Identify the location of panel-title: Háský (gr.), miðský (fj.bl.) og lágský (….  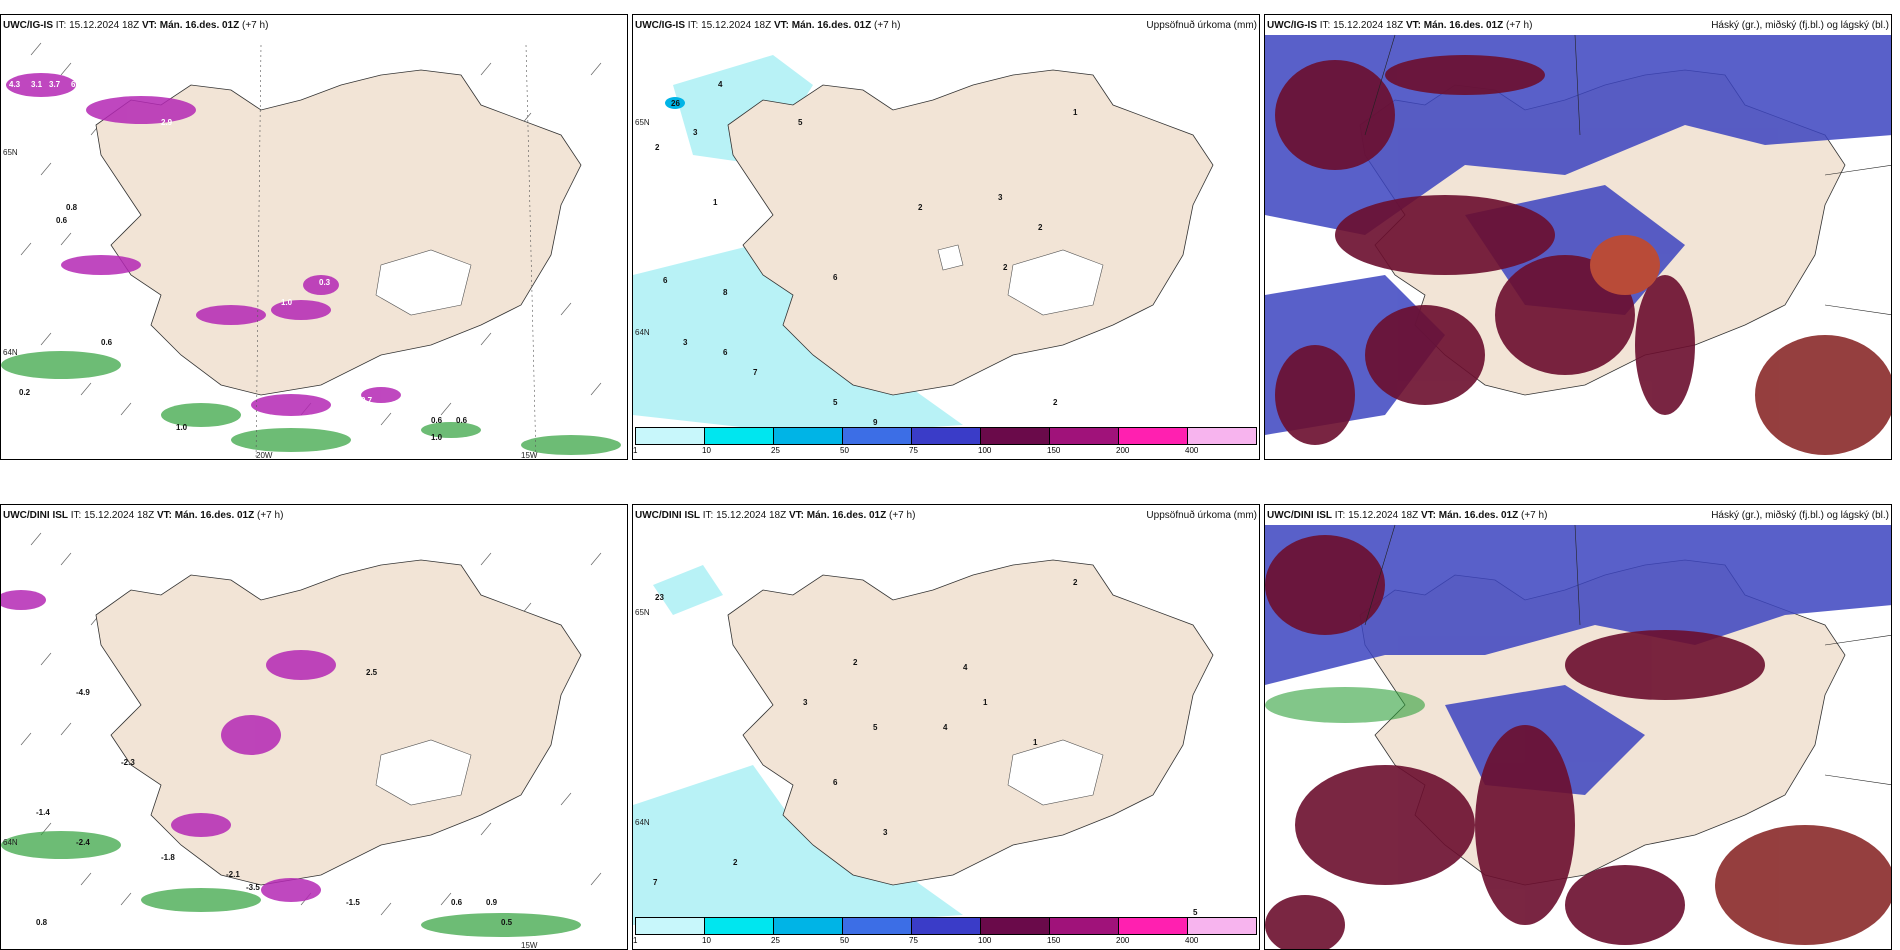
(1800, 515).